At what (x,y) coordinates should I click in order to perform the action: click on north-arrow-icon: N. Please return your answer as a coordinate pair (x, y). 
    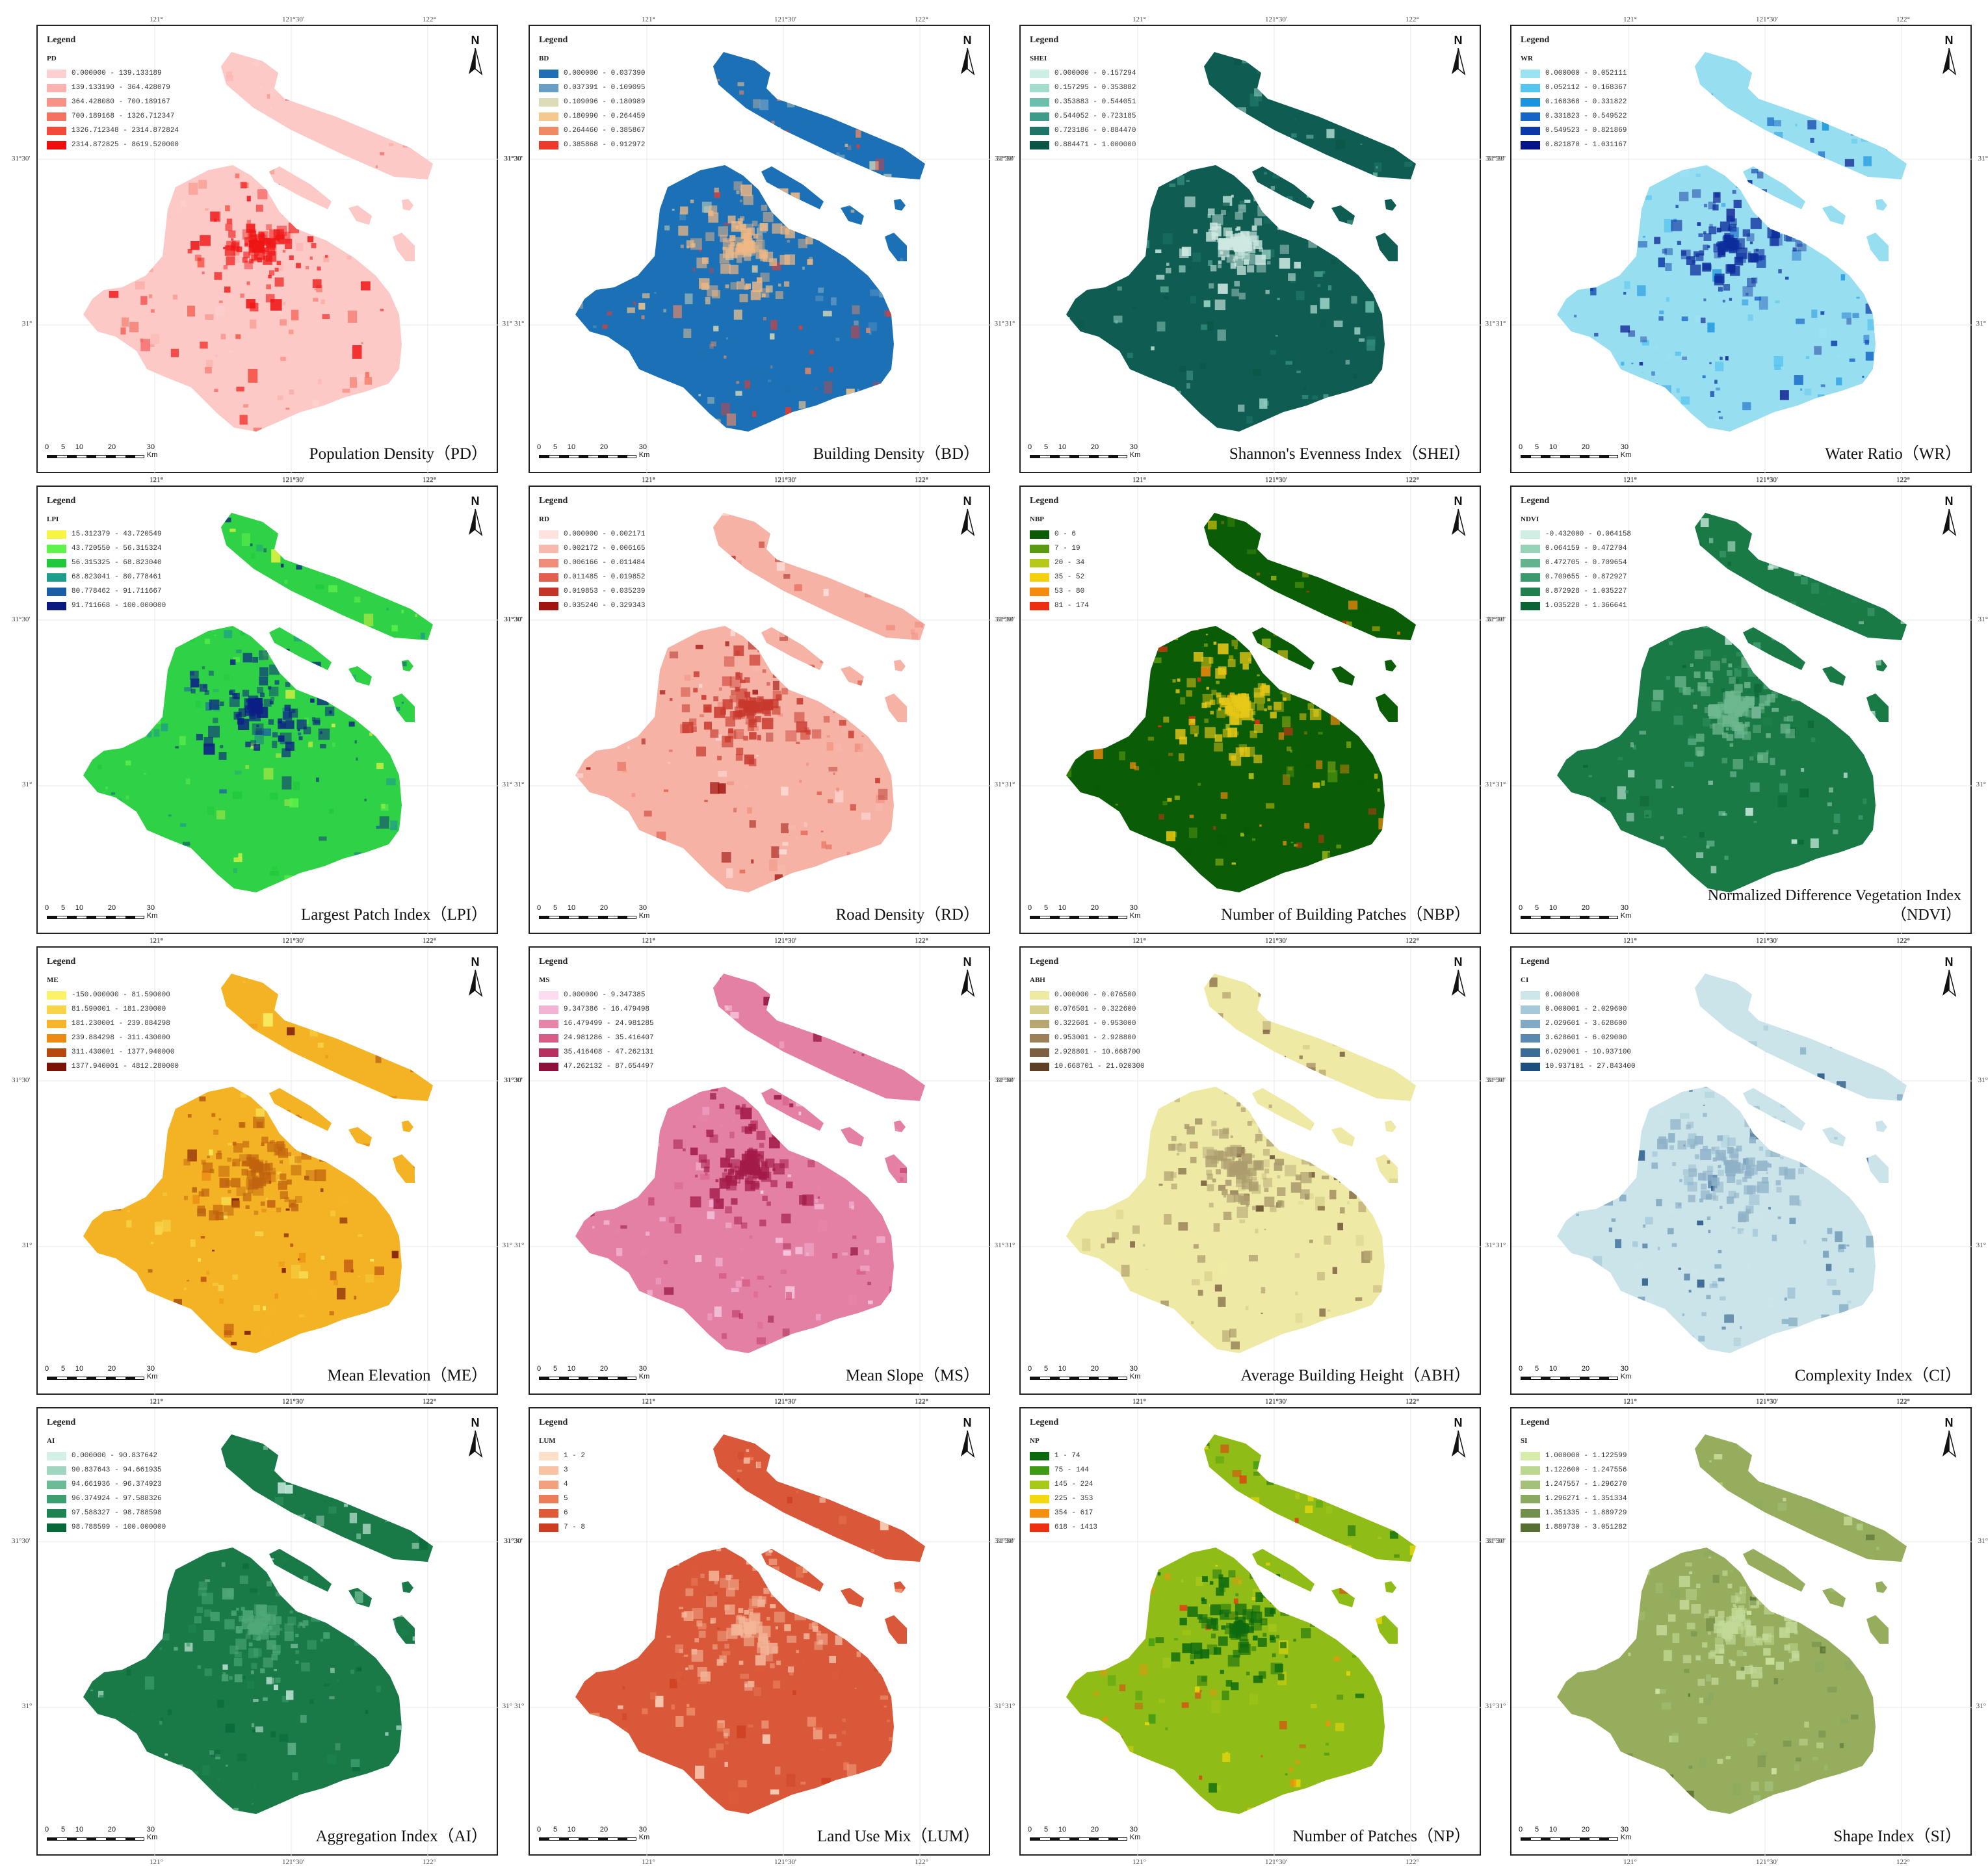
    Looking at the image, I should click on (475, 516).